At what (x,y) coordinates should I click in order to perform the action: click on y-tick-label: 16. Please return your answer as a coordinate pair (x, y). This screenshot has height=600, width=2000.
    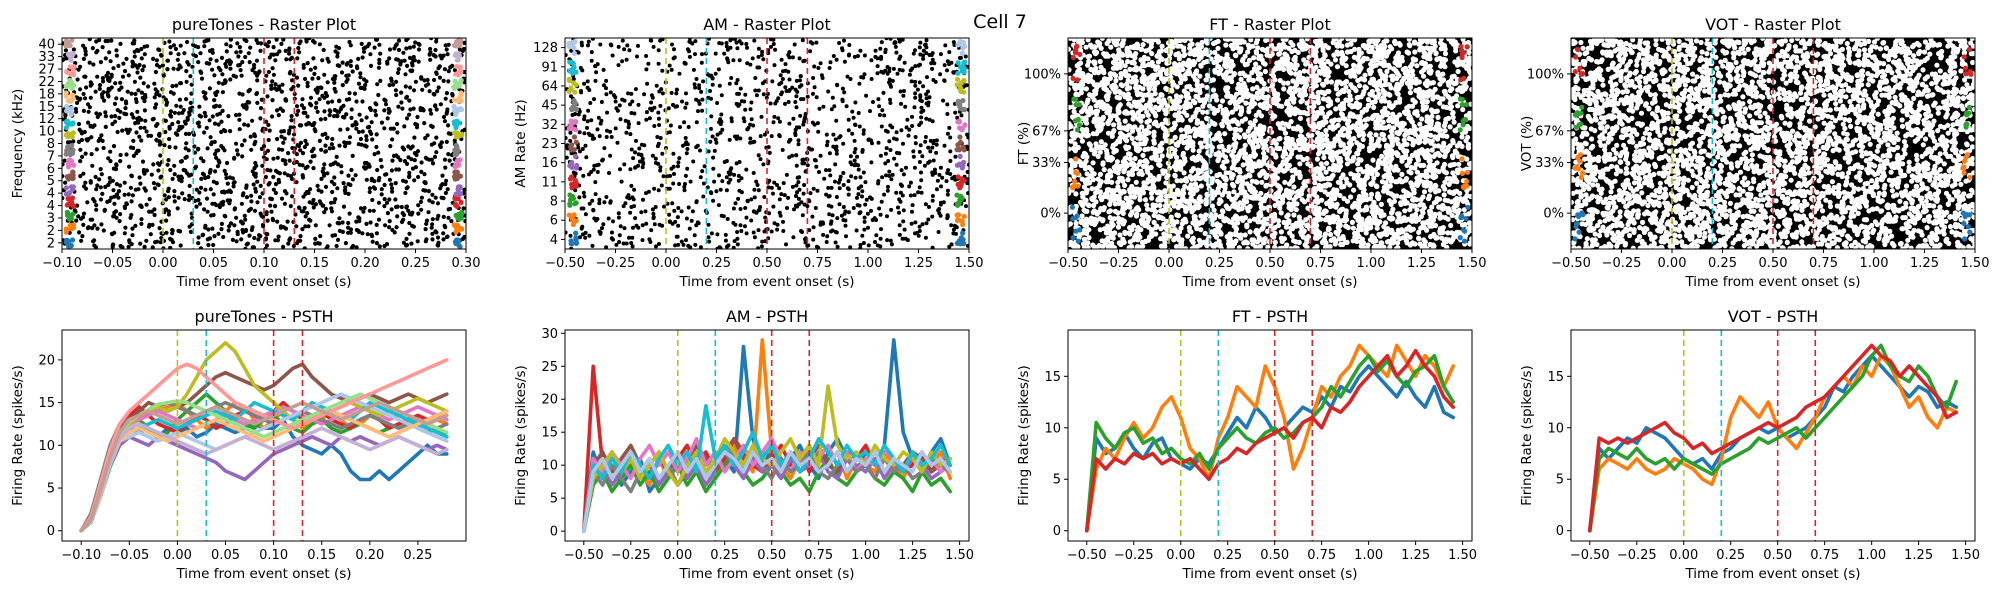
    Looking at the image, I should click on (549, 163).